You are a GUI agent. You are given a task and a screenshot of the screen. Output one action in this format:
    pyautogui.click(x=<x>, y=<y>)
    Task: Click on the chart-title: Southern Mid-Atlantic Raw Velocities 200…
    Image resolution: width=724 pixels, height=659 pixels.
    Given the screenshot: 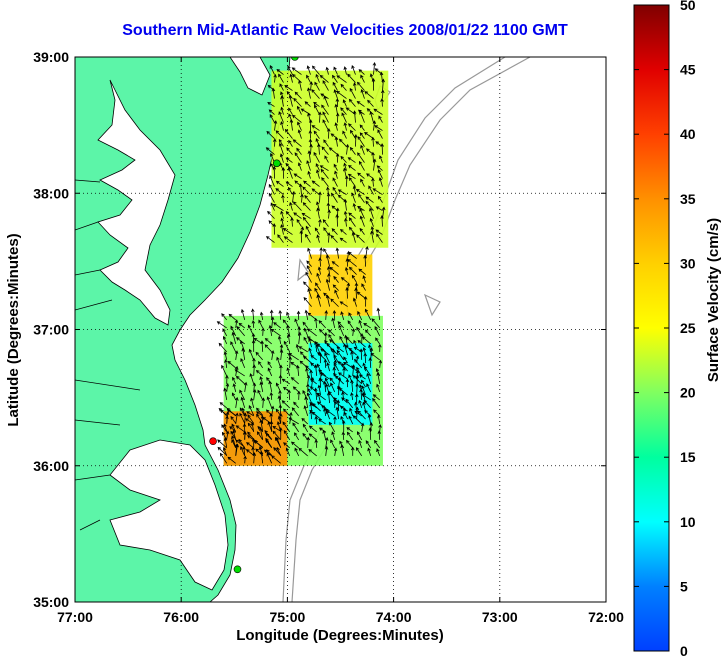 What is the action you would take?
    pyautogui.click(x=345, y=30)
    